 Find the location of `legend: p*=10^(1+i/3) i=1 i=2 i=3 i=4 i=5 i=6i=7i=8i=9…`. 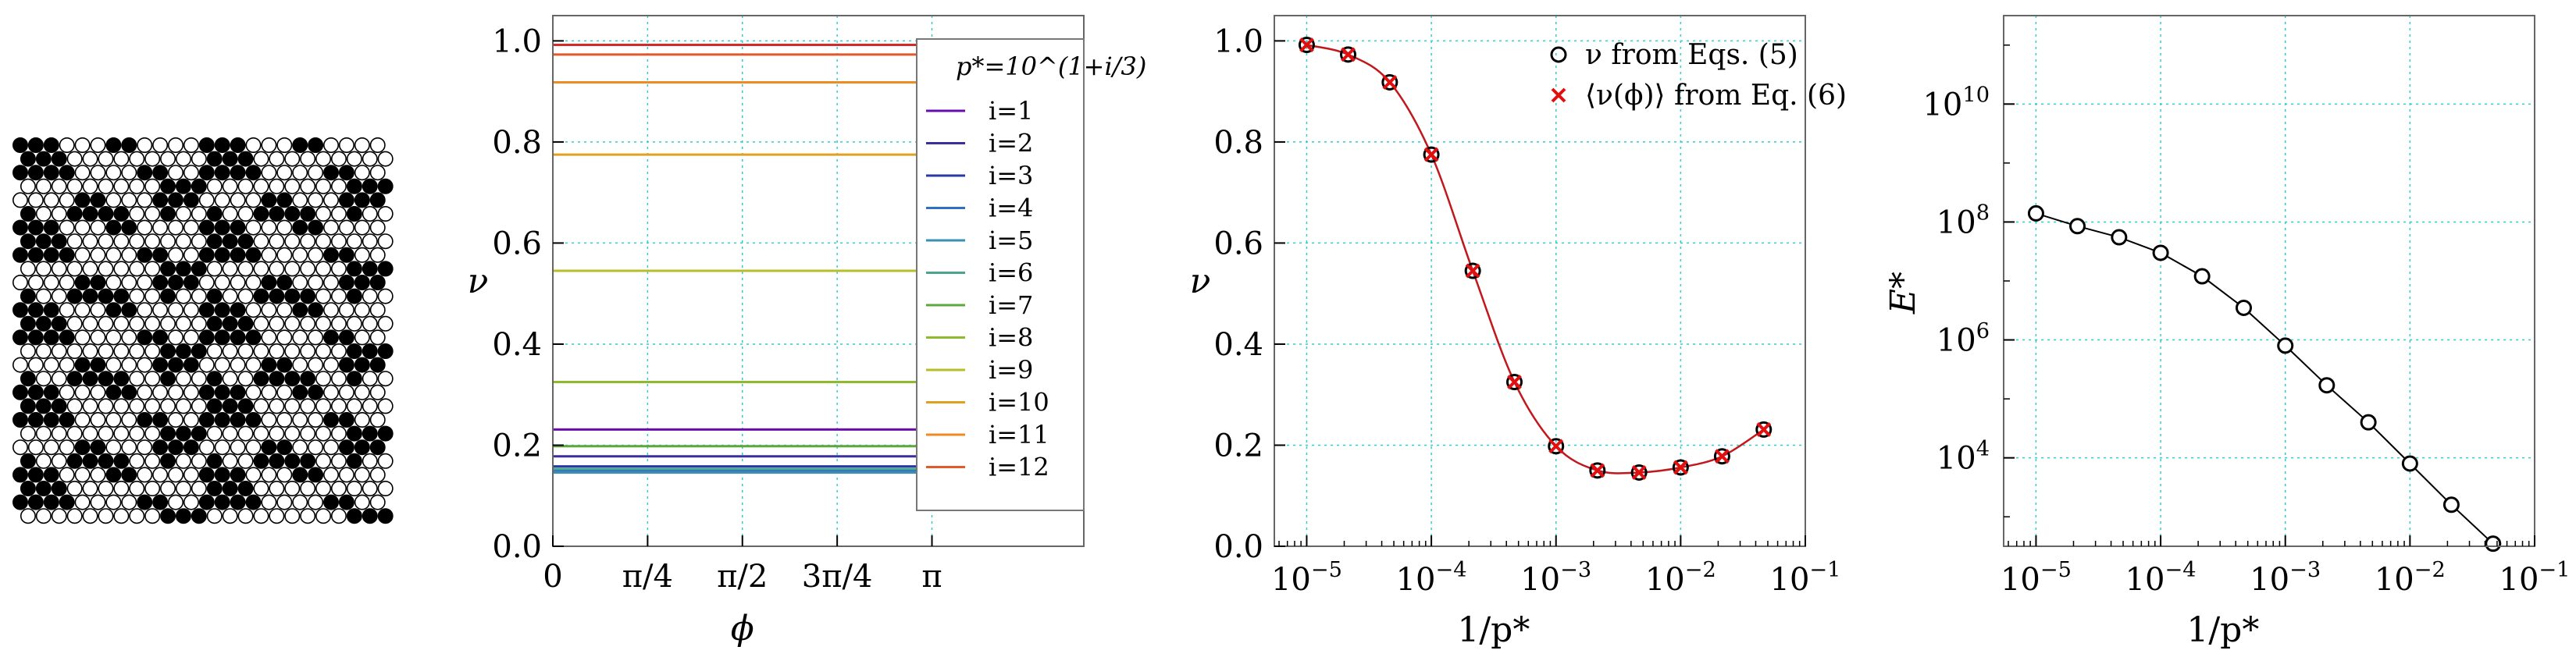

legend: p*=10^(1+i/3) i=1 i=2 i=3 i=4 i=5 i=6i=7i=8i=9… is located at coordinates (1031, 275).